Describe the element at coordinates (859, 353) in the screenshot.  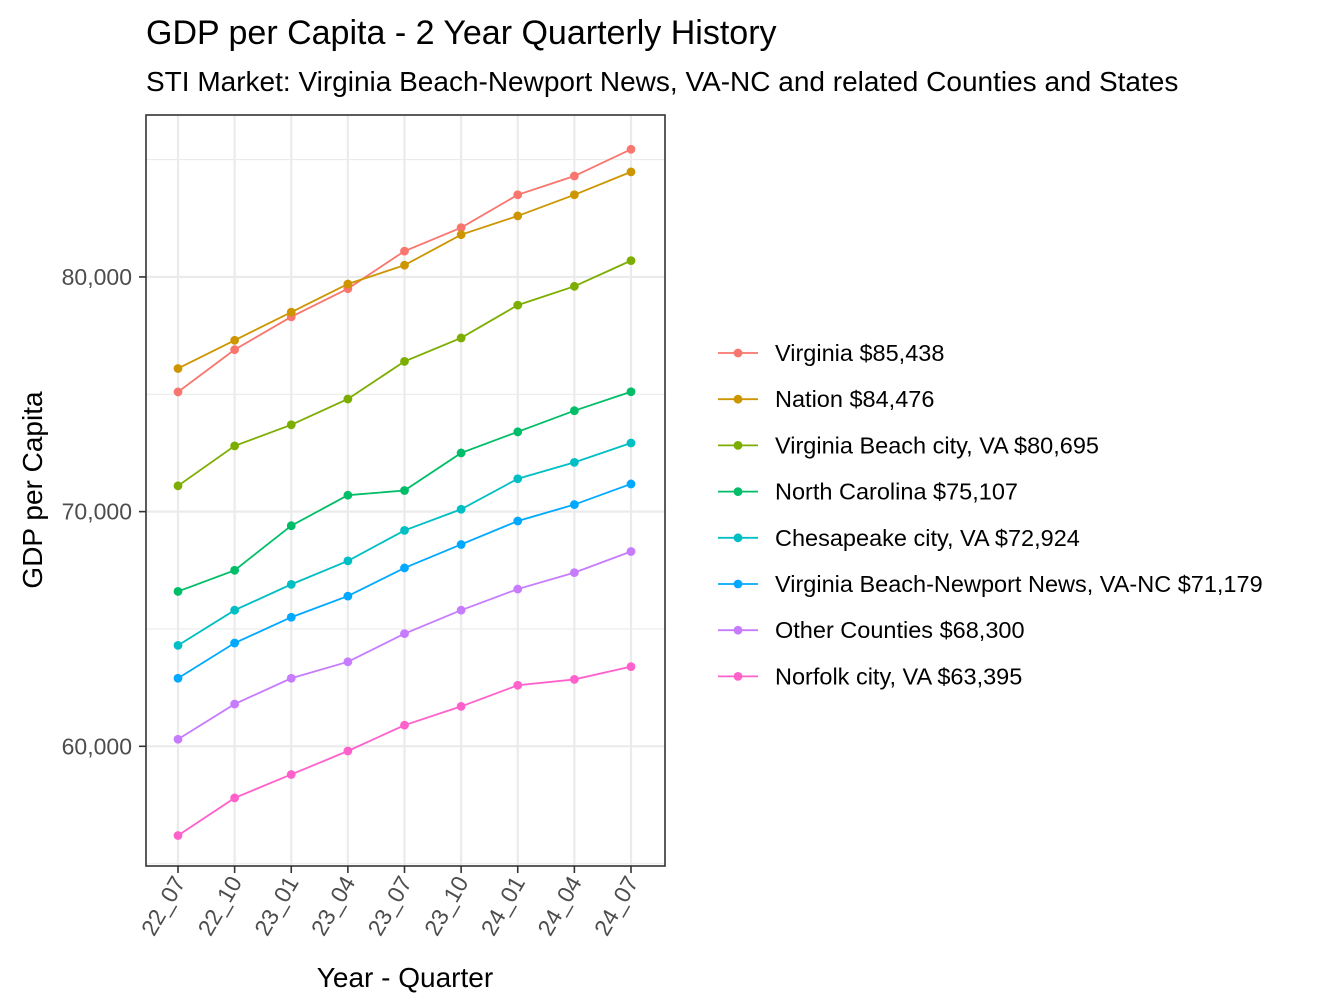
I see `legend-label: Virginia $85,438` at that location.